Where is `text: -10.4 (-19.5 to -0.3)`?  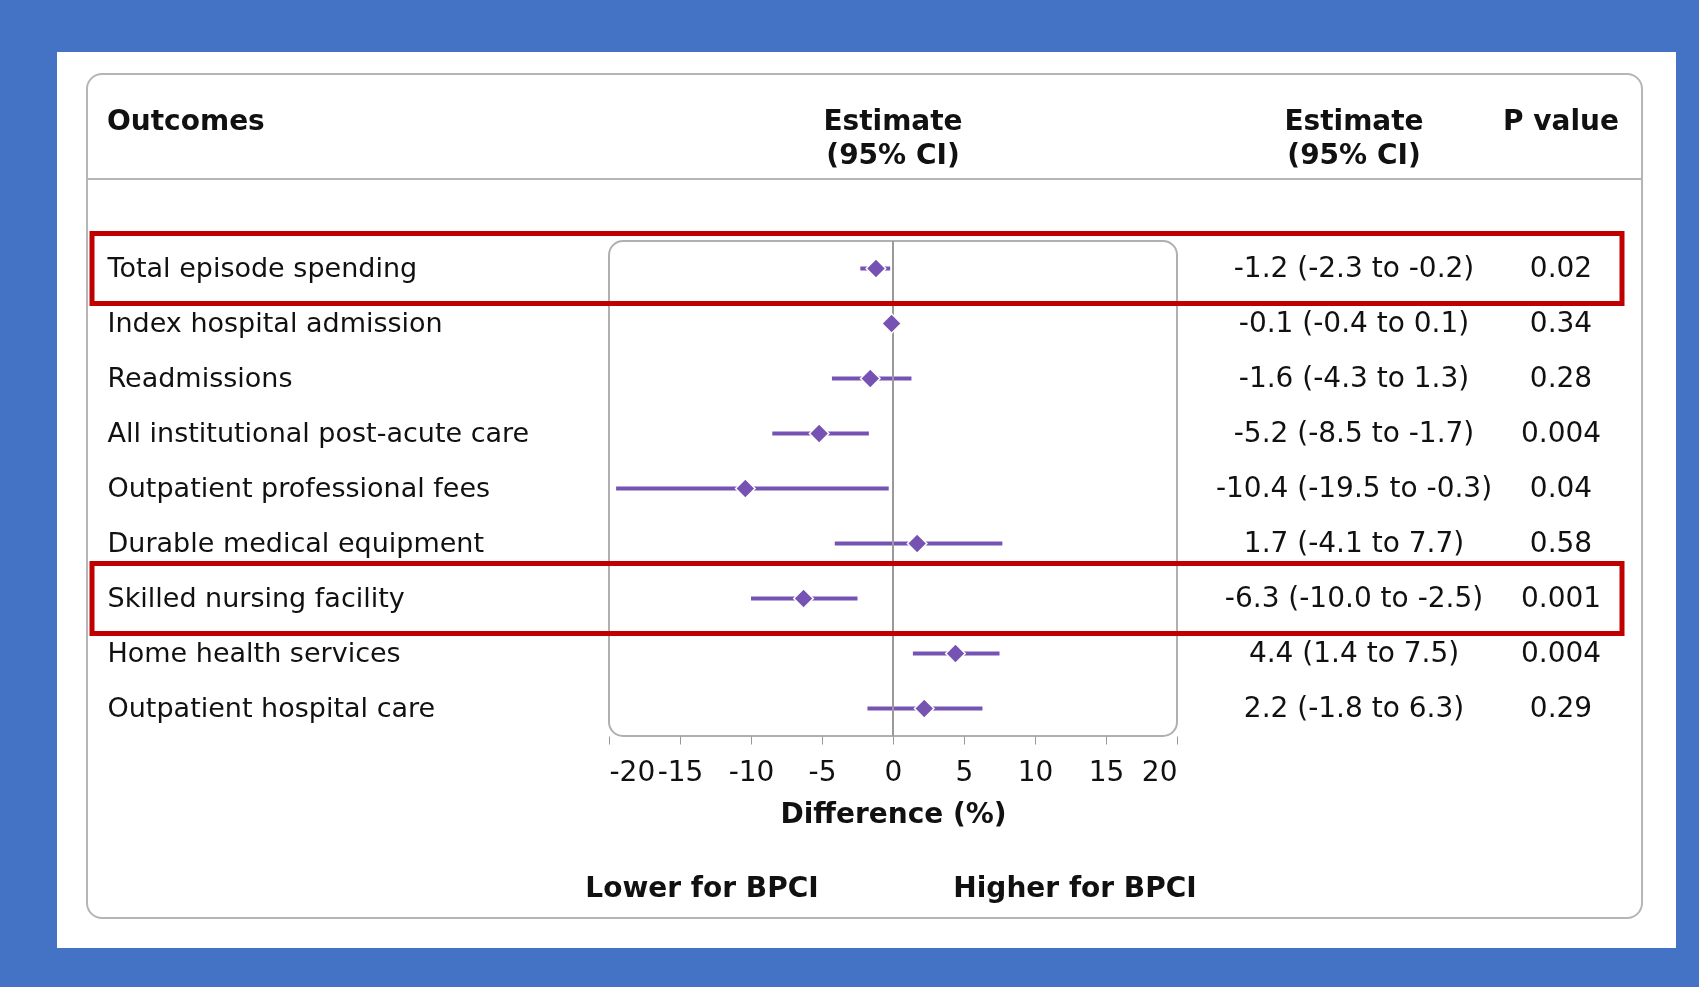 text: -10.4 (-19.5 to -0.3) is located at coordinates (1354, 487).